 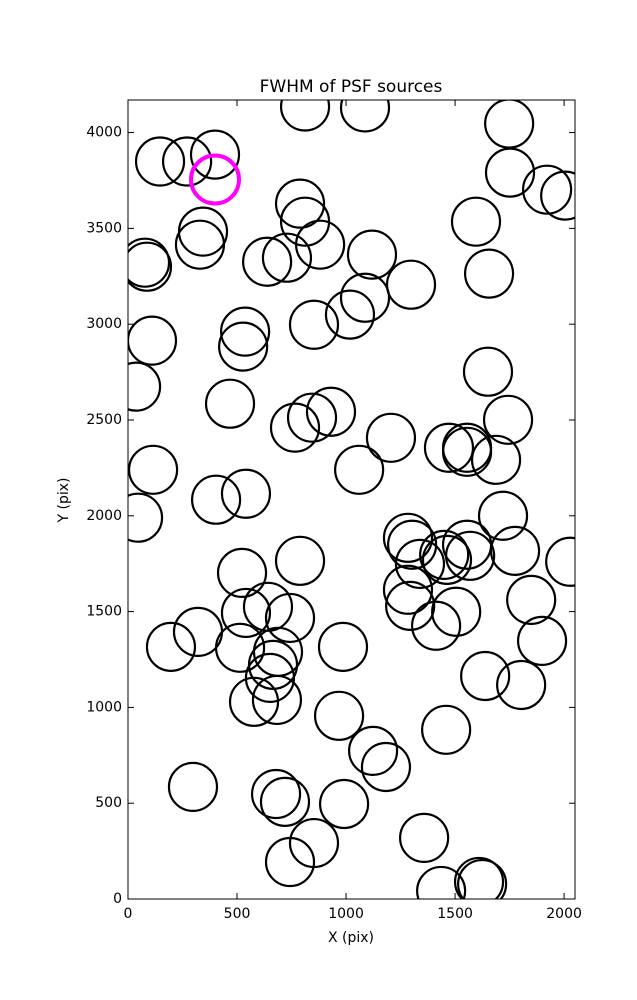 I want to click on y-tick-label: 500, so click(x=108, y=803).